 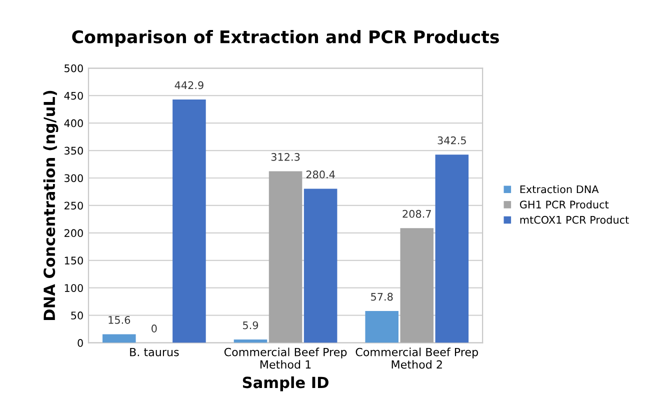 What do you see at coordinates (382, 296) in the screenshot?
I see `data-label: 57.8` at bounding box center [382, 296].